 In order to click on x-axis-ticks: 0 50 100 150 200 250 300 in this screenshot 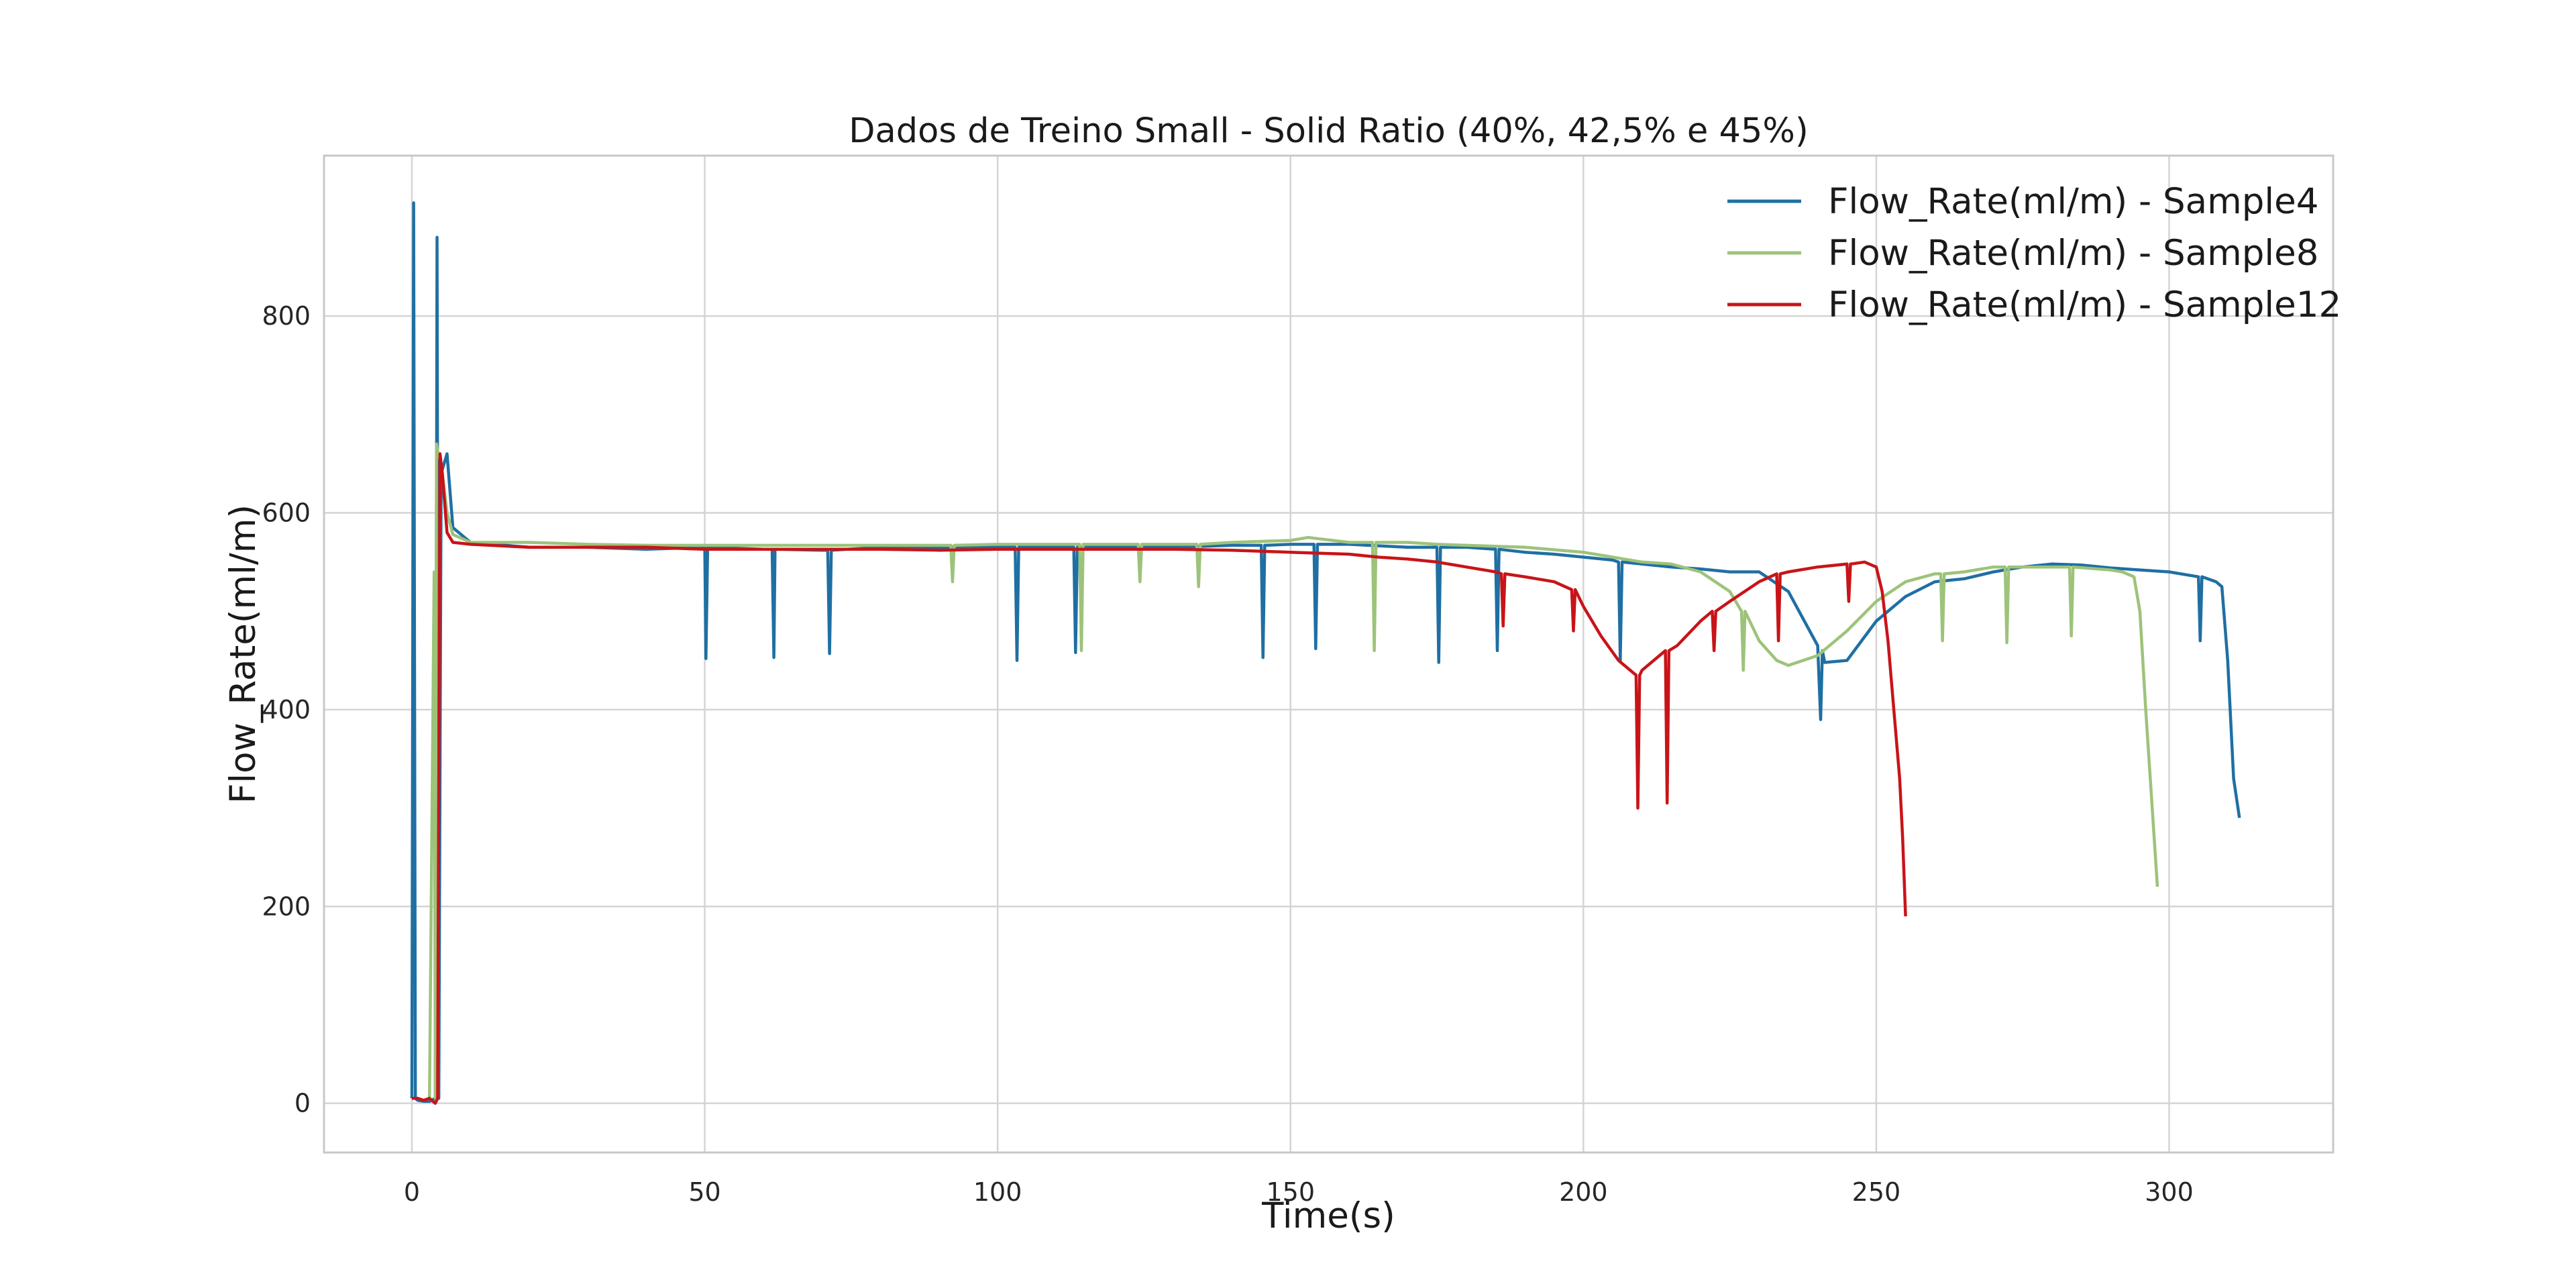, I will do `click(1299, 1192)`.